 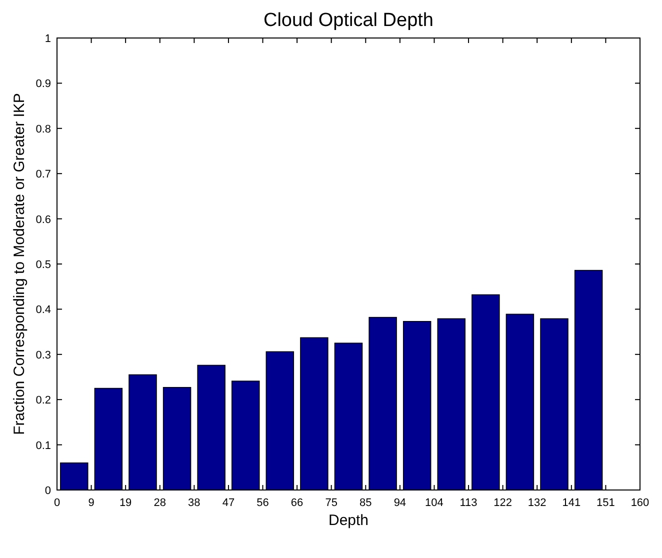 What do you see at coordinates (43, 265) in the screenshot?
I see `y-tick-label: 0.5` at bounding box center [43, 265].